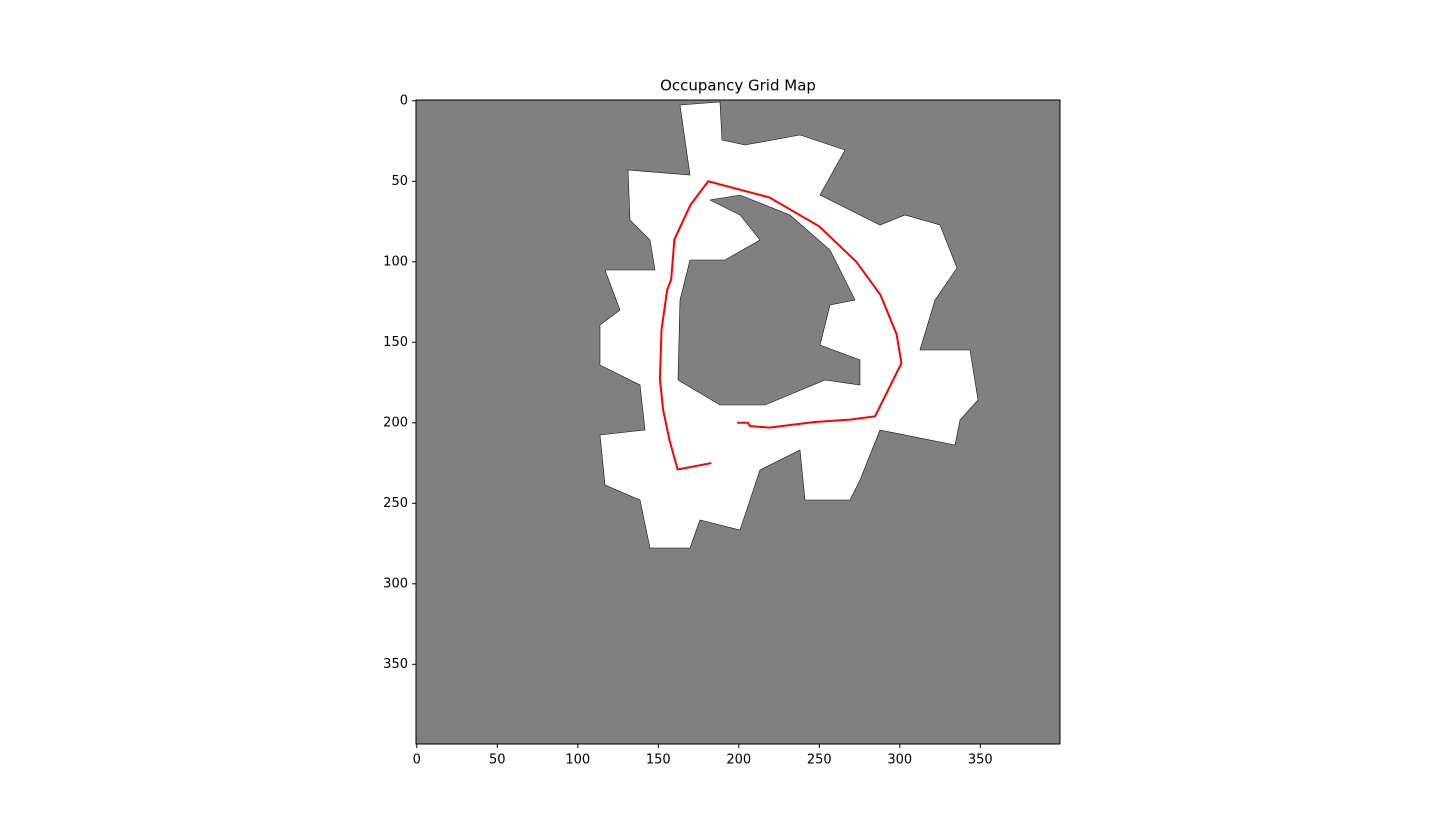 This screenshot has width=1440, height=836. What do you see at coordinates (497, 760) in the screenshot?
I see `x-tick-label: 50` at bounding box center [497, 760].